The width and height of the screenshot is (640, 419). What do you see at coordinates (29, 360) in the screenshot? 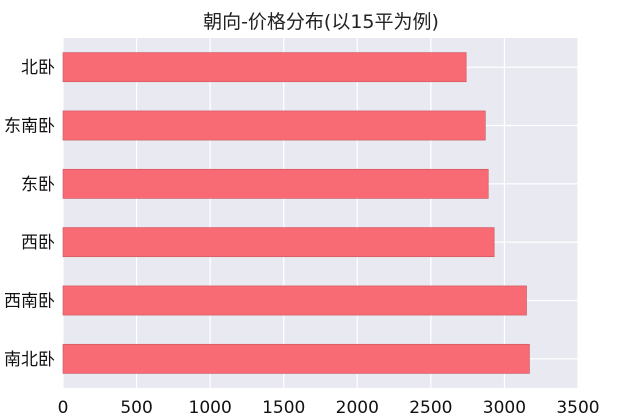
I see `y-tick-label-5: 南北卧` at bounding box center [29, 360].